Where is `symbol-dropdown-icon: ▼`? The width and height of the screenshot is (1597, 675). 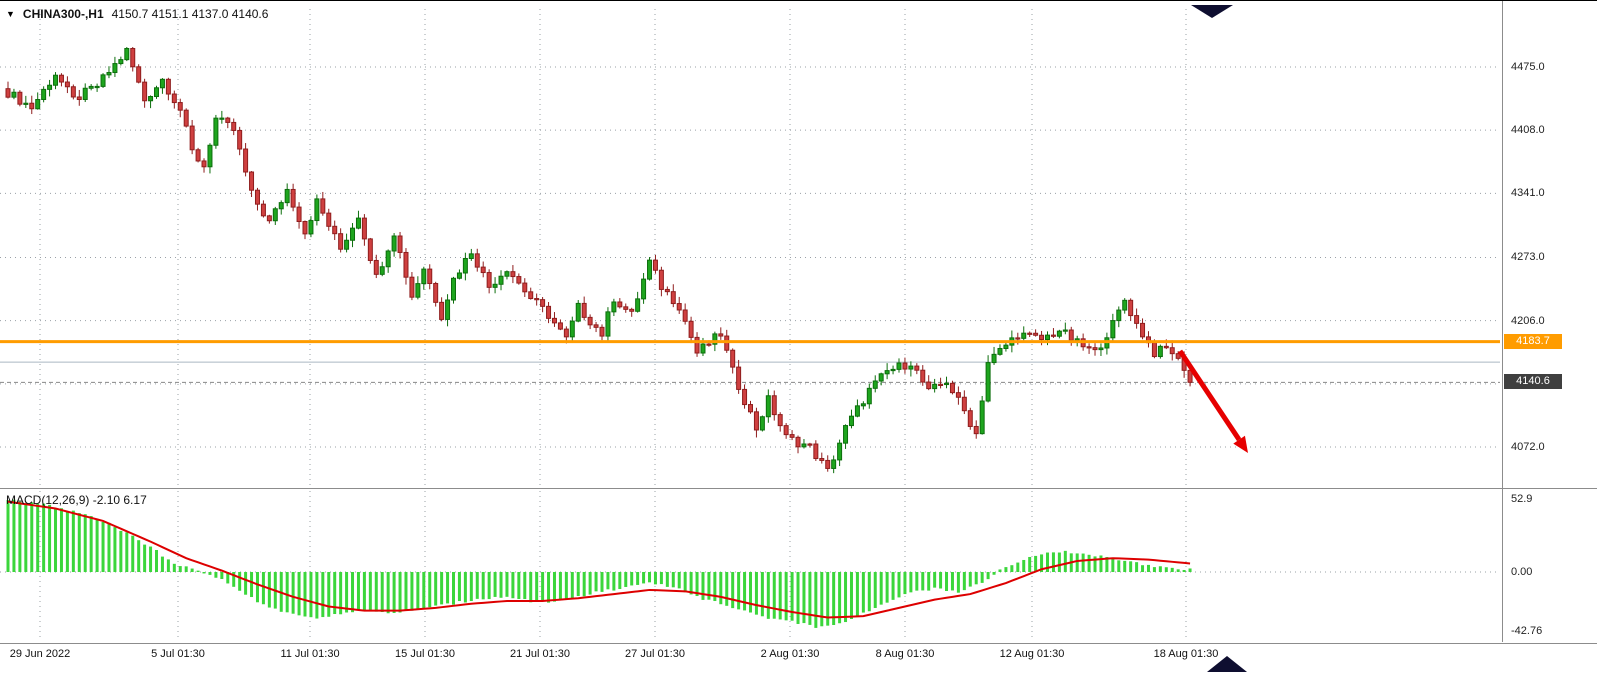
symbol-dropdown-icon: ▼ is located at coordinates (10, 14).